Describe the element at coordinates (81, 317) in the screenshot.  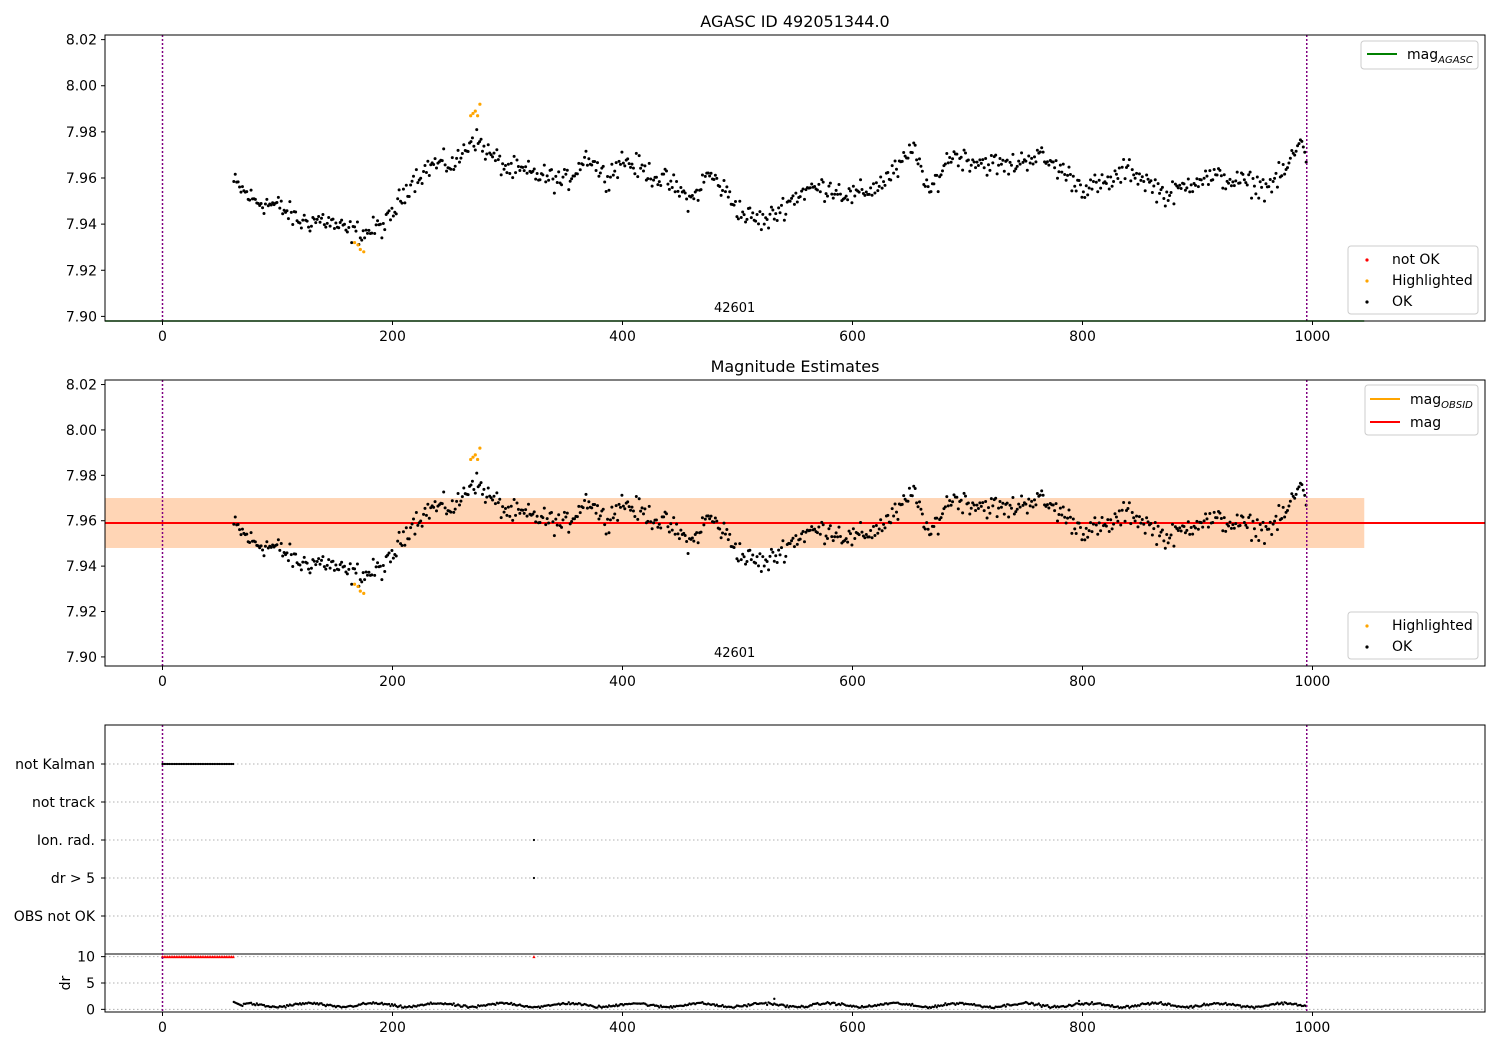
I see `y-tick-label: 7.90` at that location.